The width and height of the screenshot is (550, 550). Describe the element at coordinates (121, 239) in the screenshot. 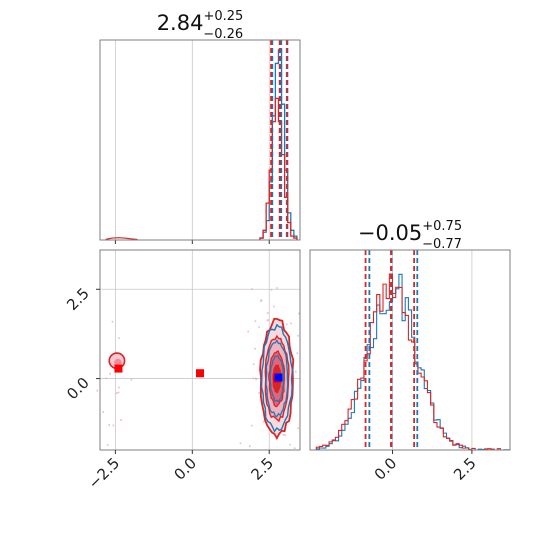

I see `secondary-mode-histogram` at that location.